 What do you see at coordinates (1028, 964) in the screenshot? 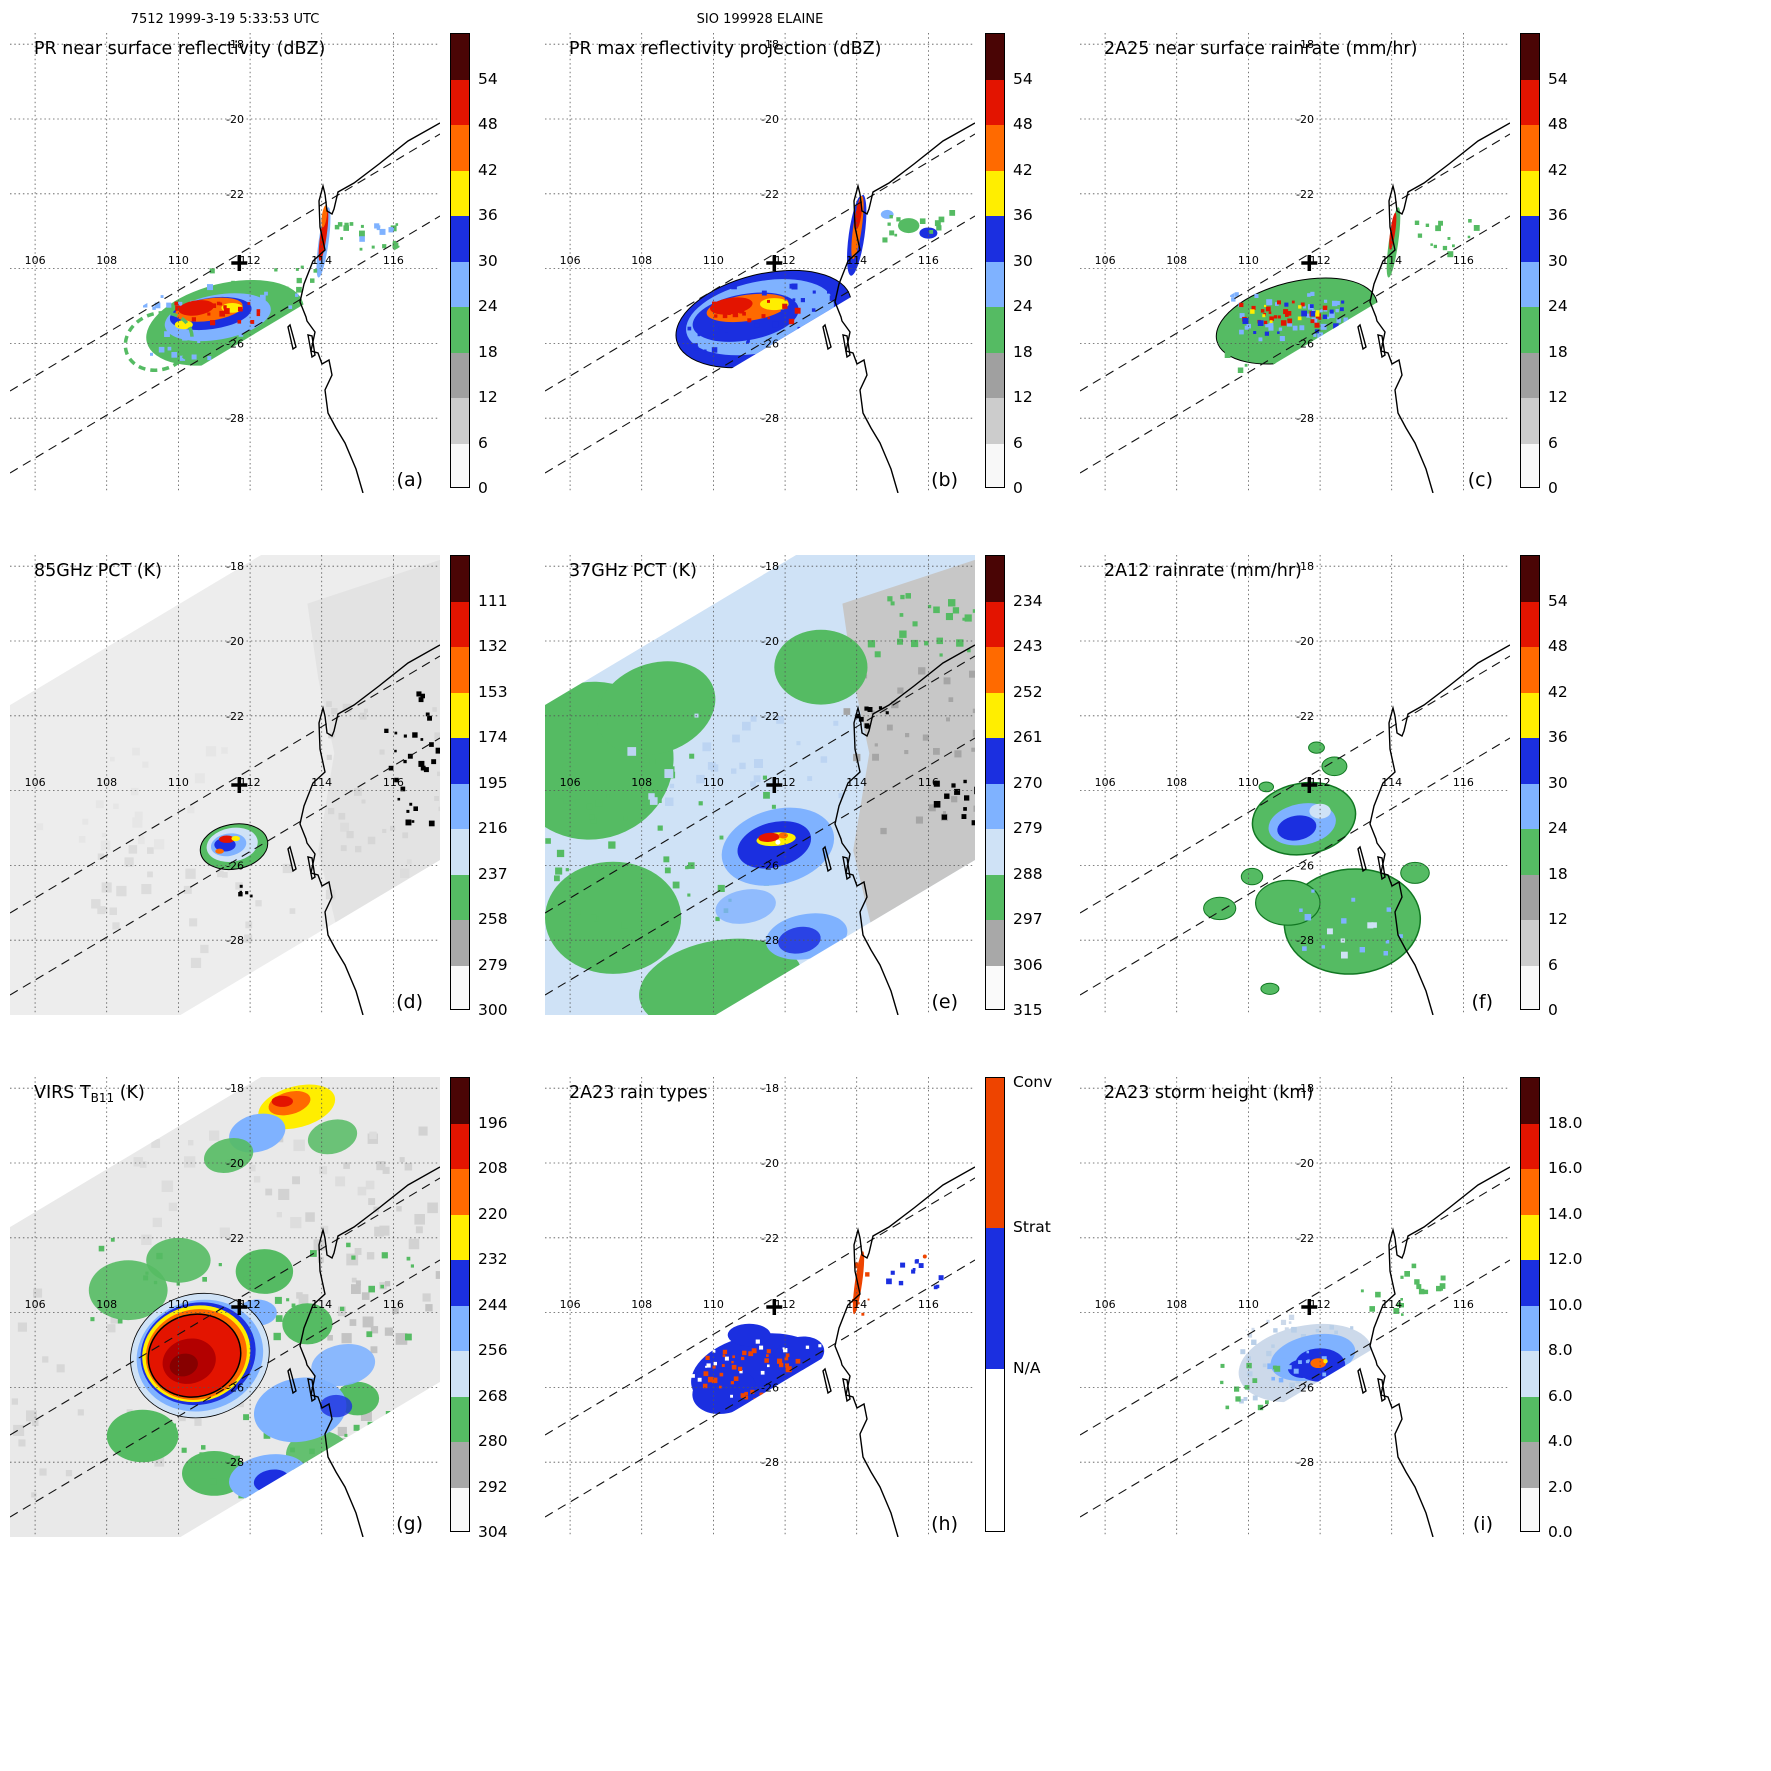
I see `colorbar-tick: 306` at bounding box center [1028, 964].